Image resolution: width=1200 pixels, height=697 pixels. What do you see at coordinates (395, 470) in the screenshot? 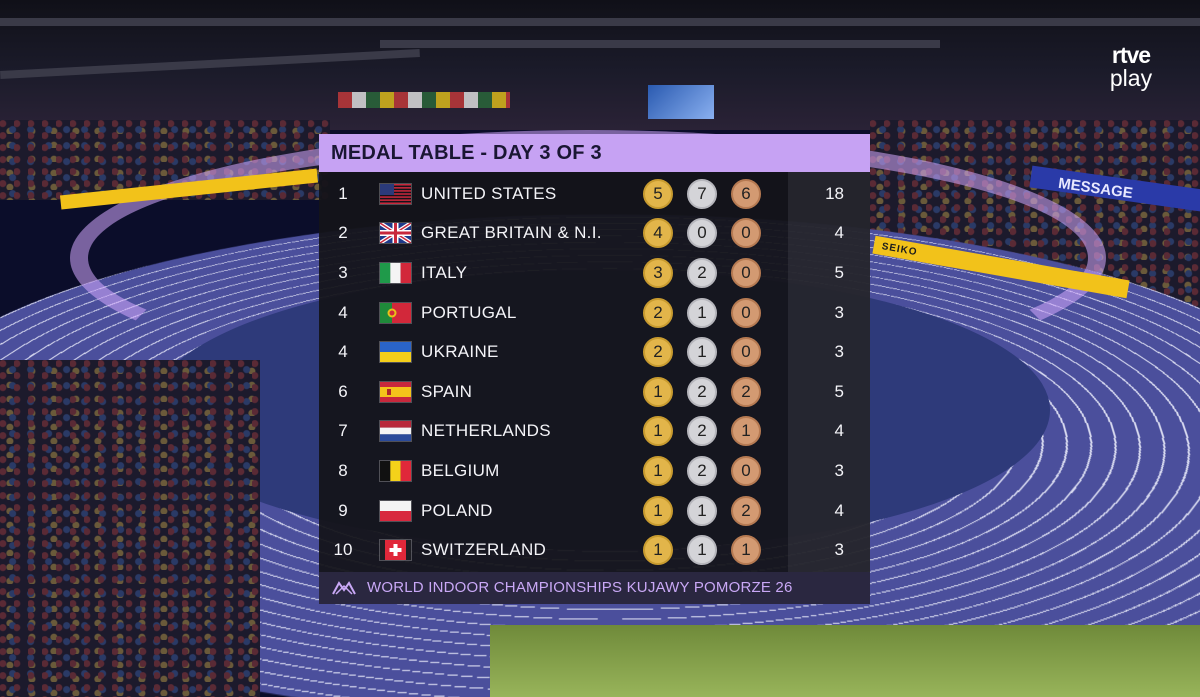
I see `belgium-flag-icon` at bounding box center [395, 470].